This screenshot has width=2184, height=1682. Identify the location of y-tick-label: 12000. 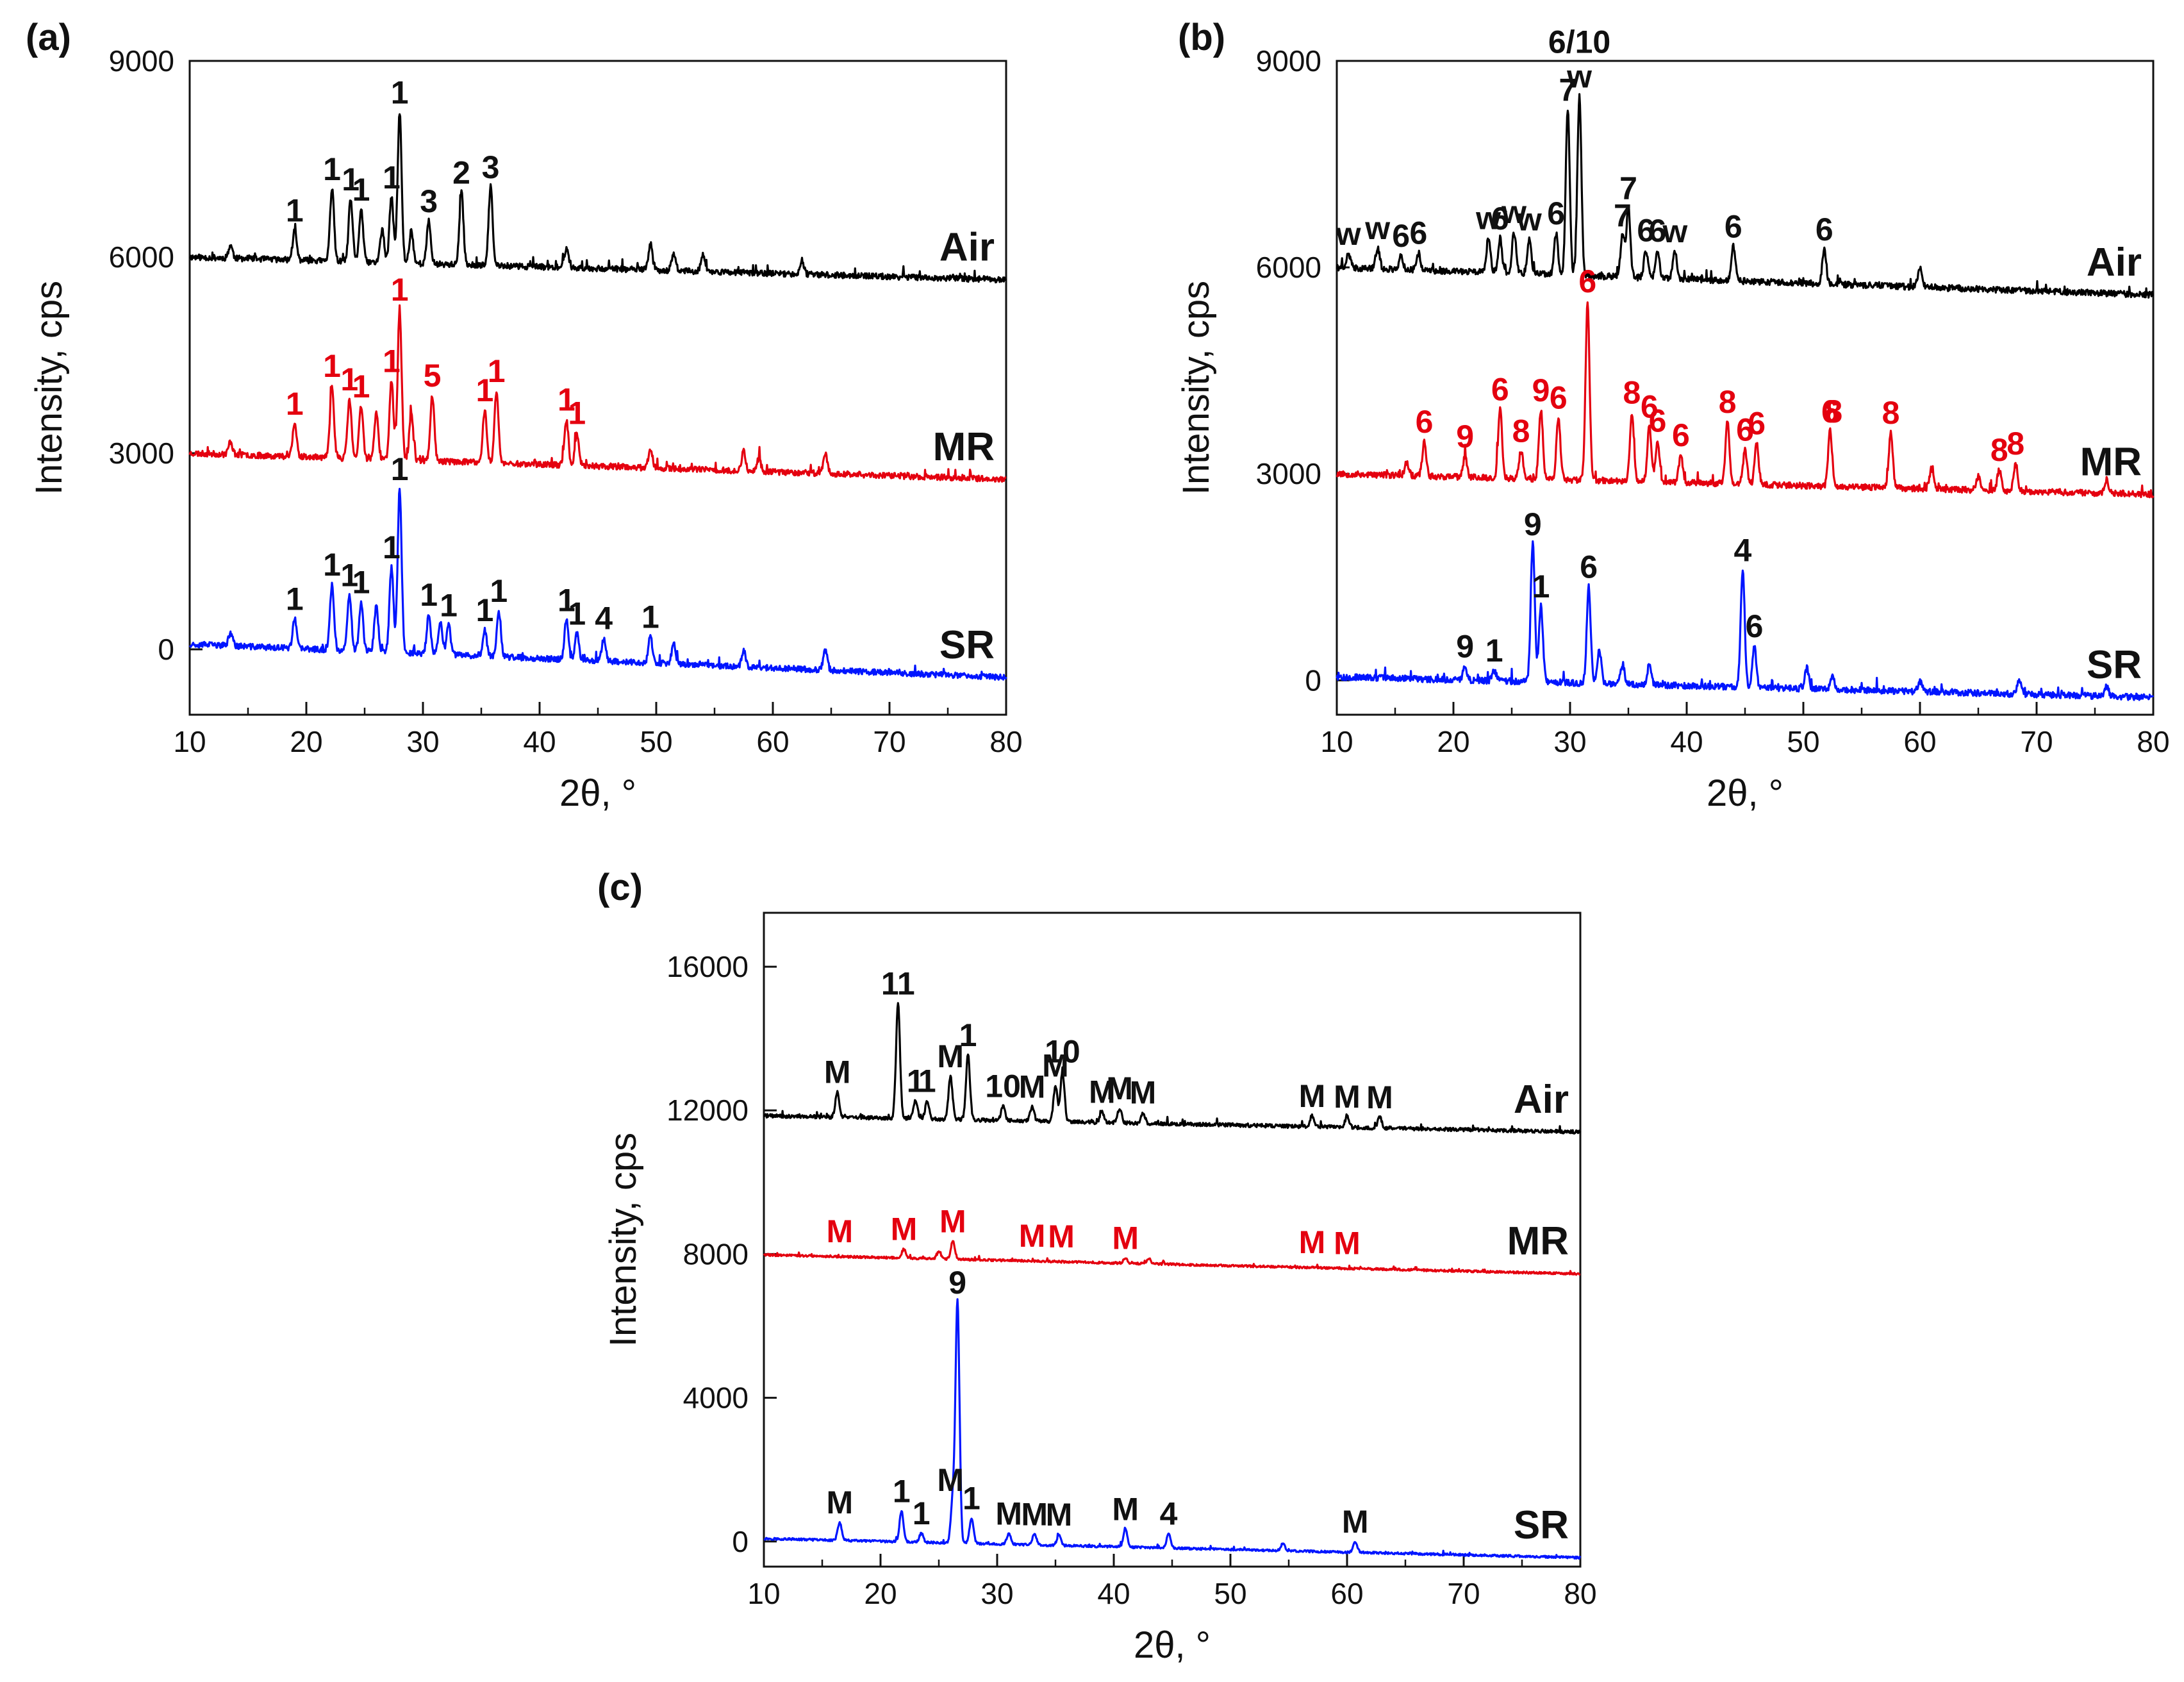
(708, 1110).